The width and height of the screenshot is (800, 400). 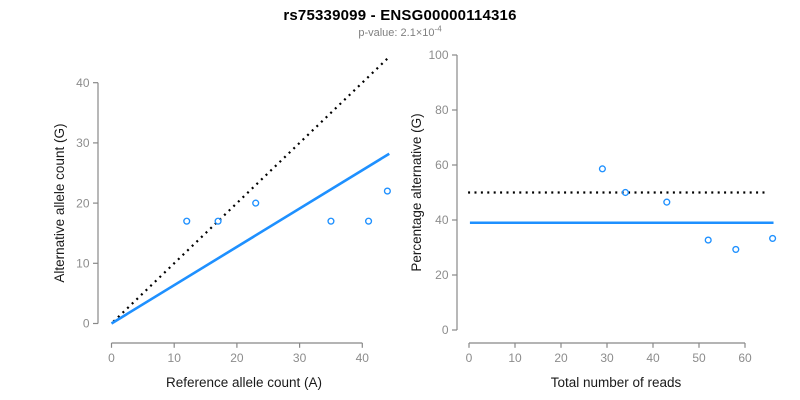 What do you see at coordinates (616, 382) in the screenshot?
I see `x-axis-title: Total number of reads` at bounding box center [616, 382].